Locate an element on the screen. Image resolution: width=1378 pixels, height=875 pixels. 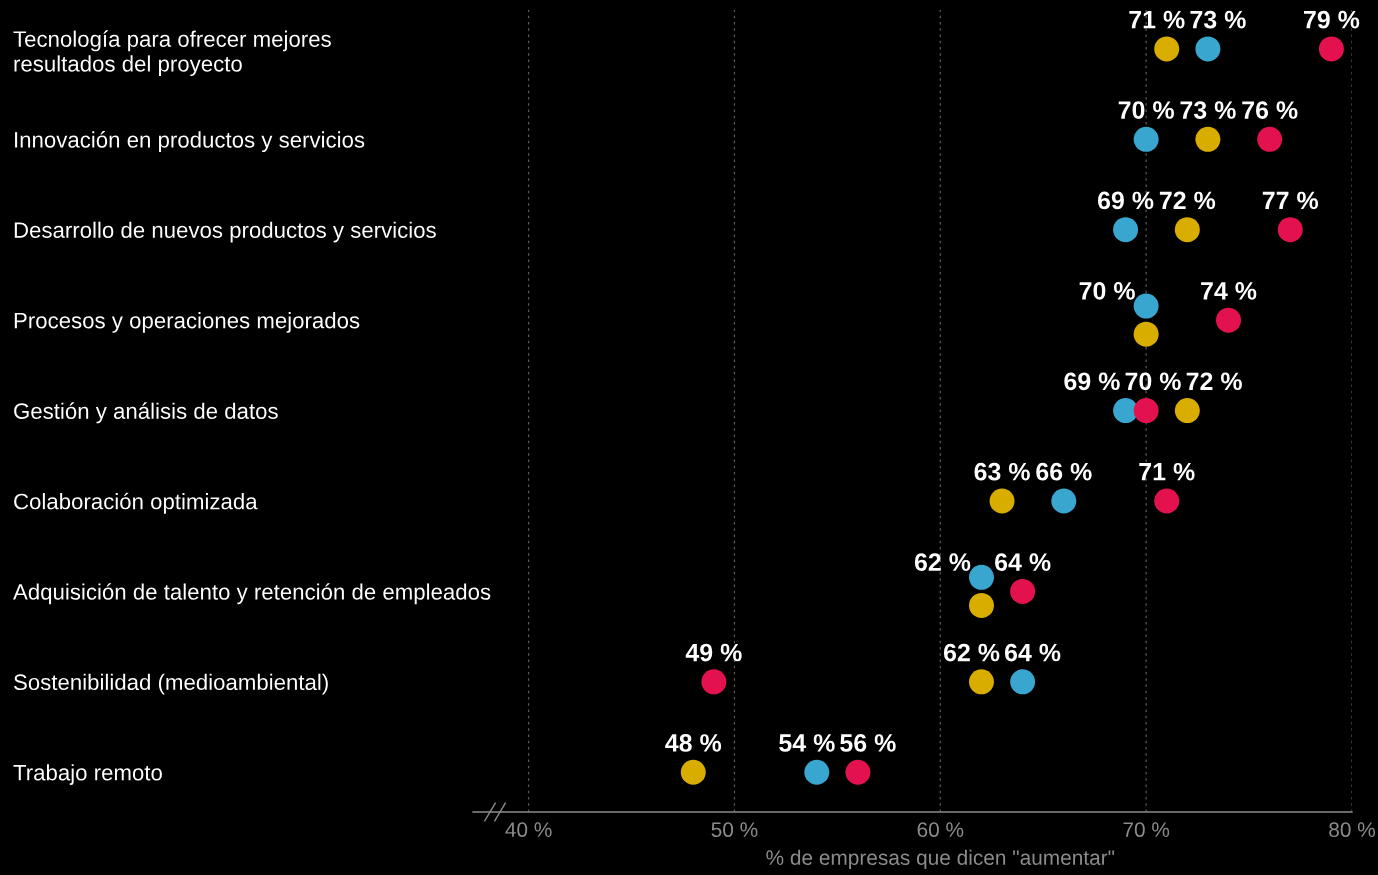
y-tick-label: Desarrollo de nuevos productos y servicios is located at coordinates (225, 232).